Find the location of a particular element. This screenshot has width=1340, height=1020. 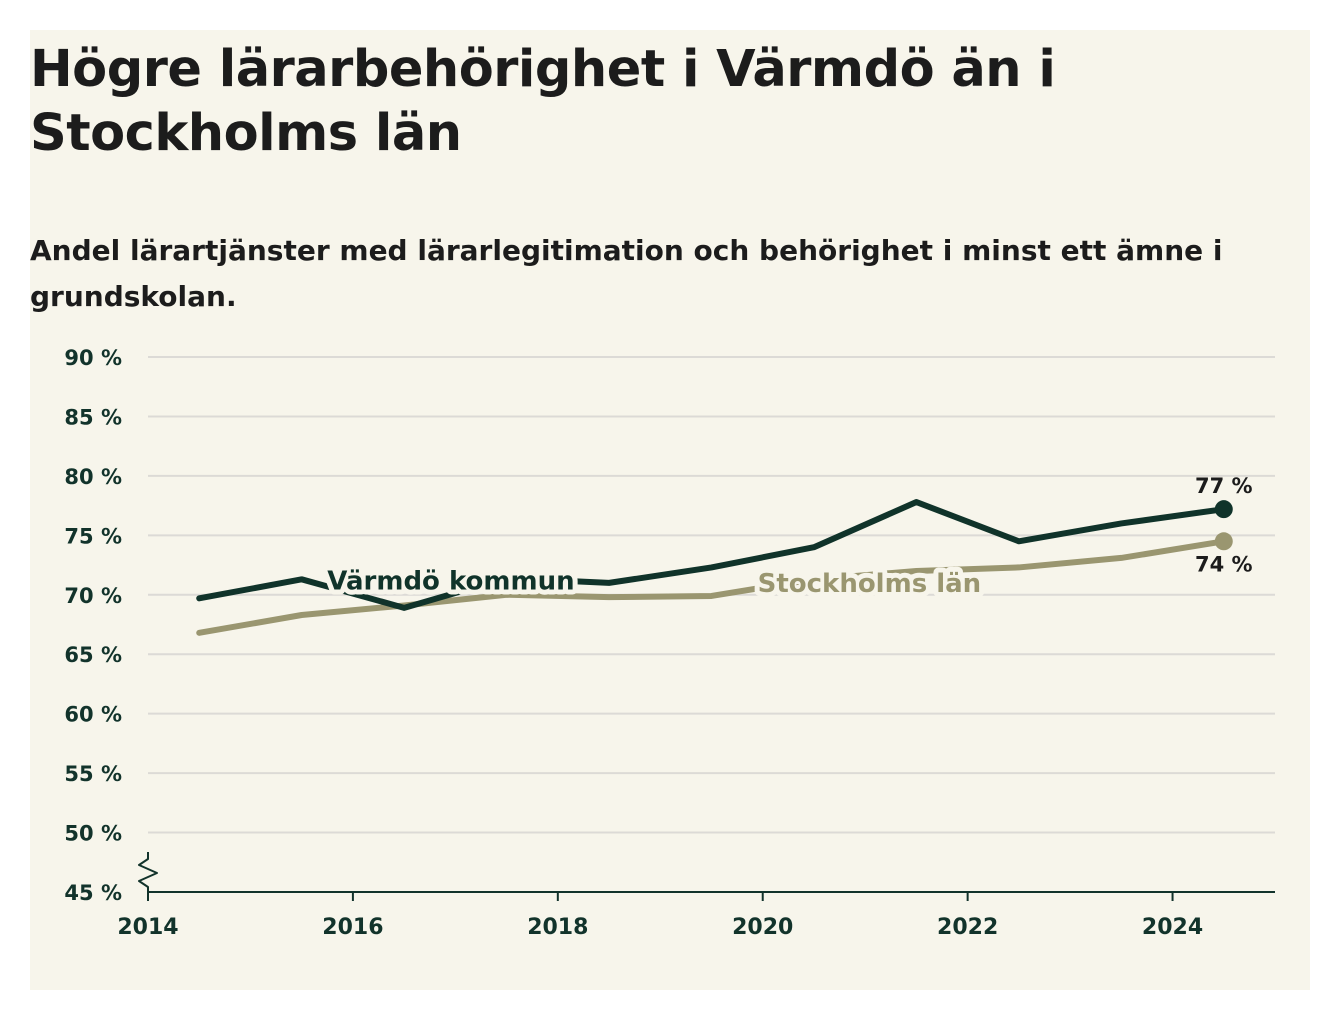

y-tick-label: 85 % is located at coordinates (93, 417).